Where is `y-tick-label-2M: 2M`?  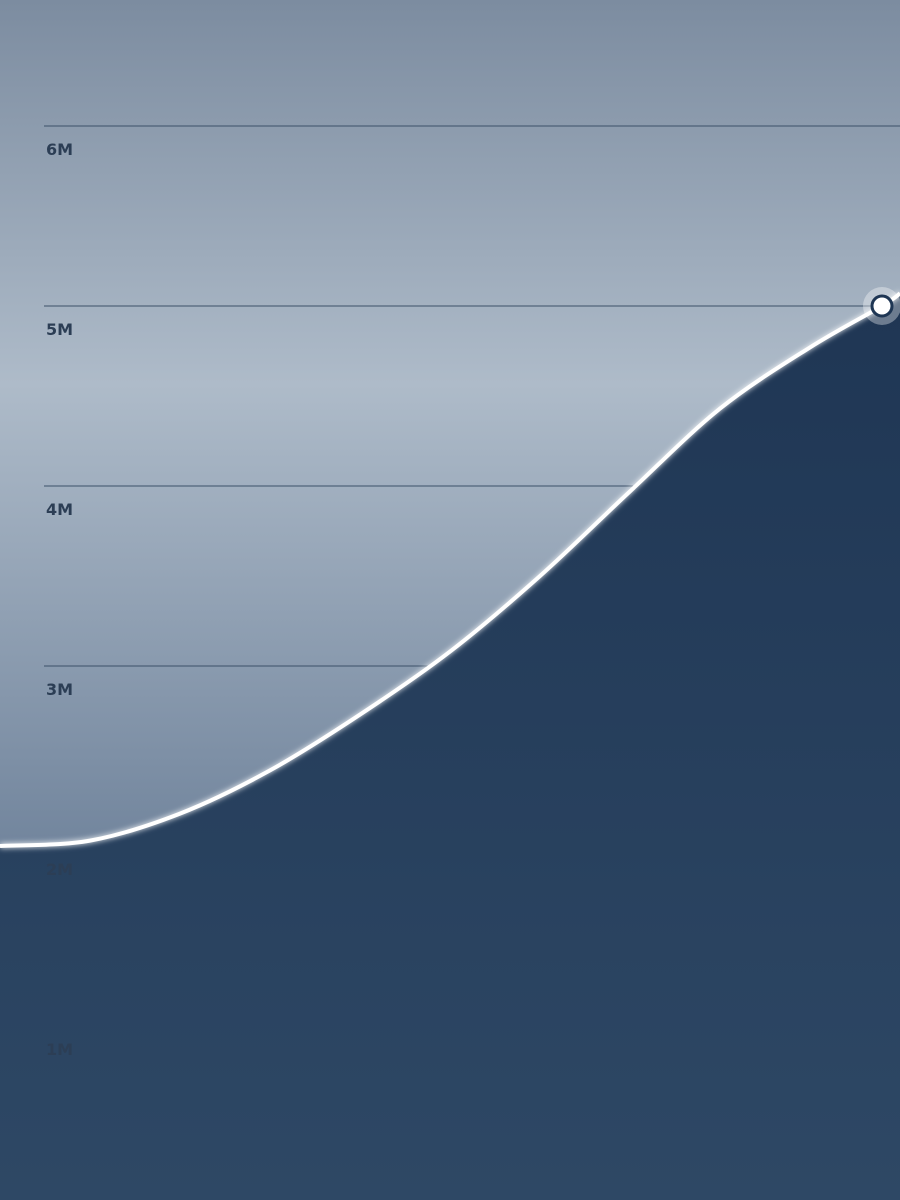 y-tick-label-2M: 2M is located at coordinates (59, 869).